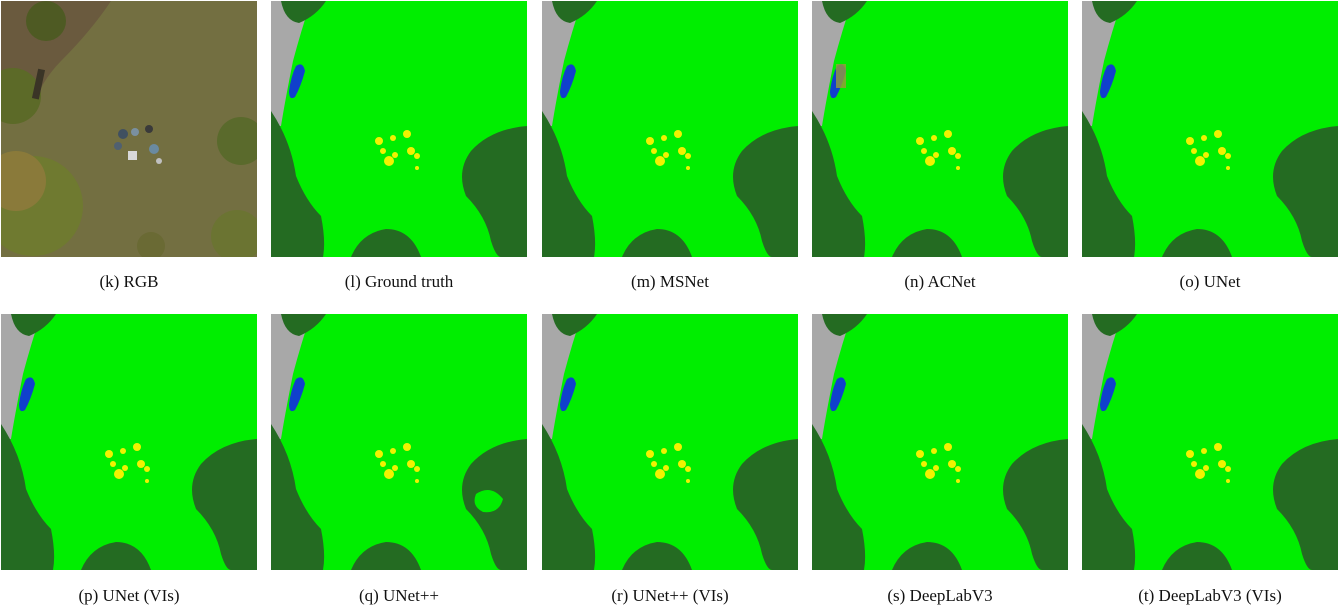  Describe the element at coordinates (940, 595) in the screenshot. I see `caption-deeplab: (s) DeepLabV3` at that location.